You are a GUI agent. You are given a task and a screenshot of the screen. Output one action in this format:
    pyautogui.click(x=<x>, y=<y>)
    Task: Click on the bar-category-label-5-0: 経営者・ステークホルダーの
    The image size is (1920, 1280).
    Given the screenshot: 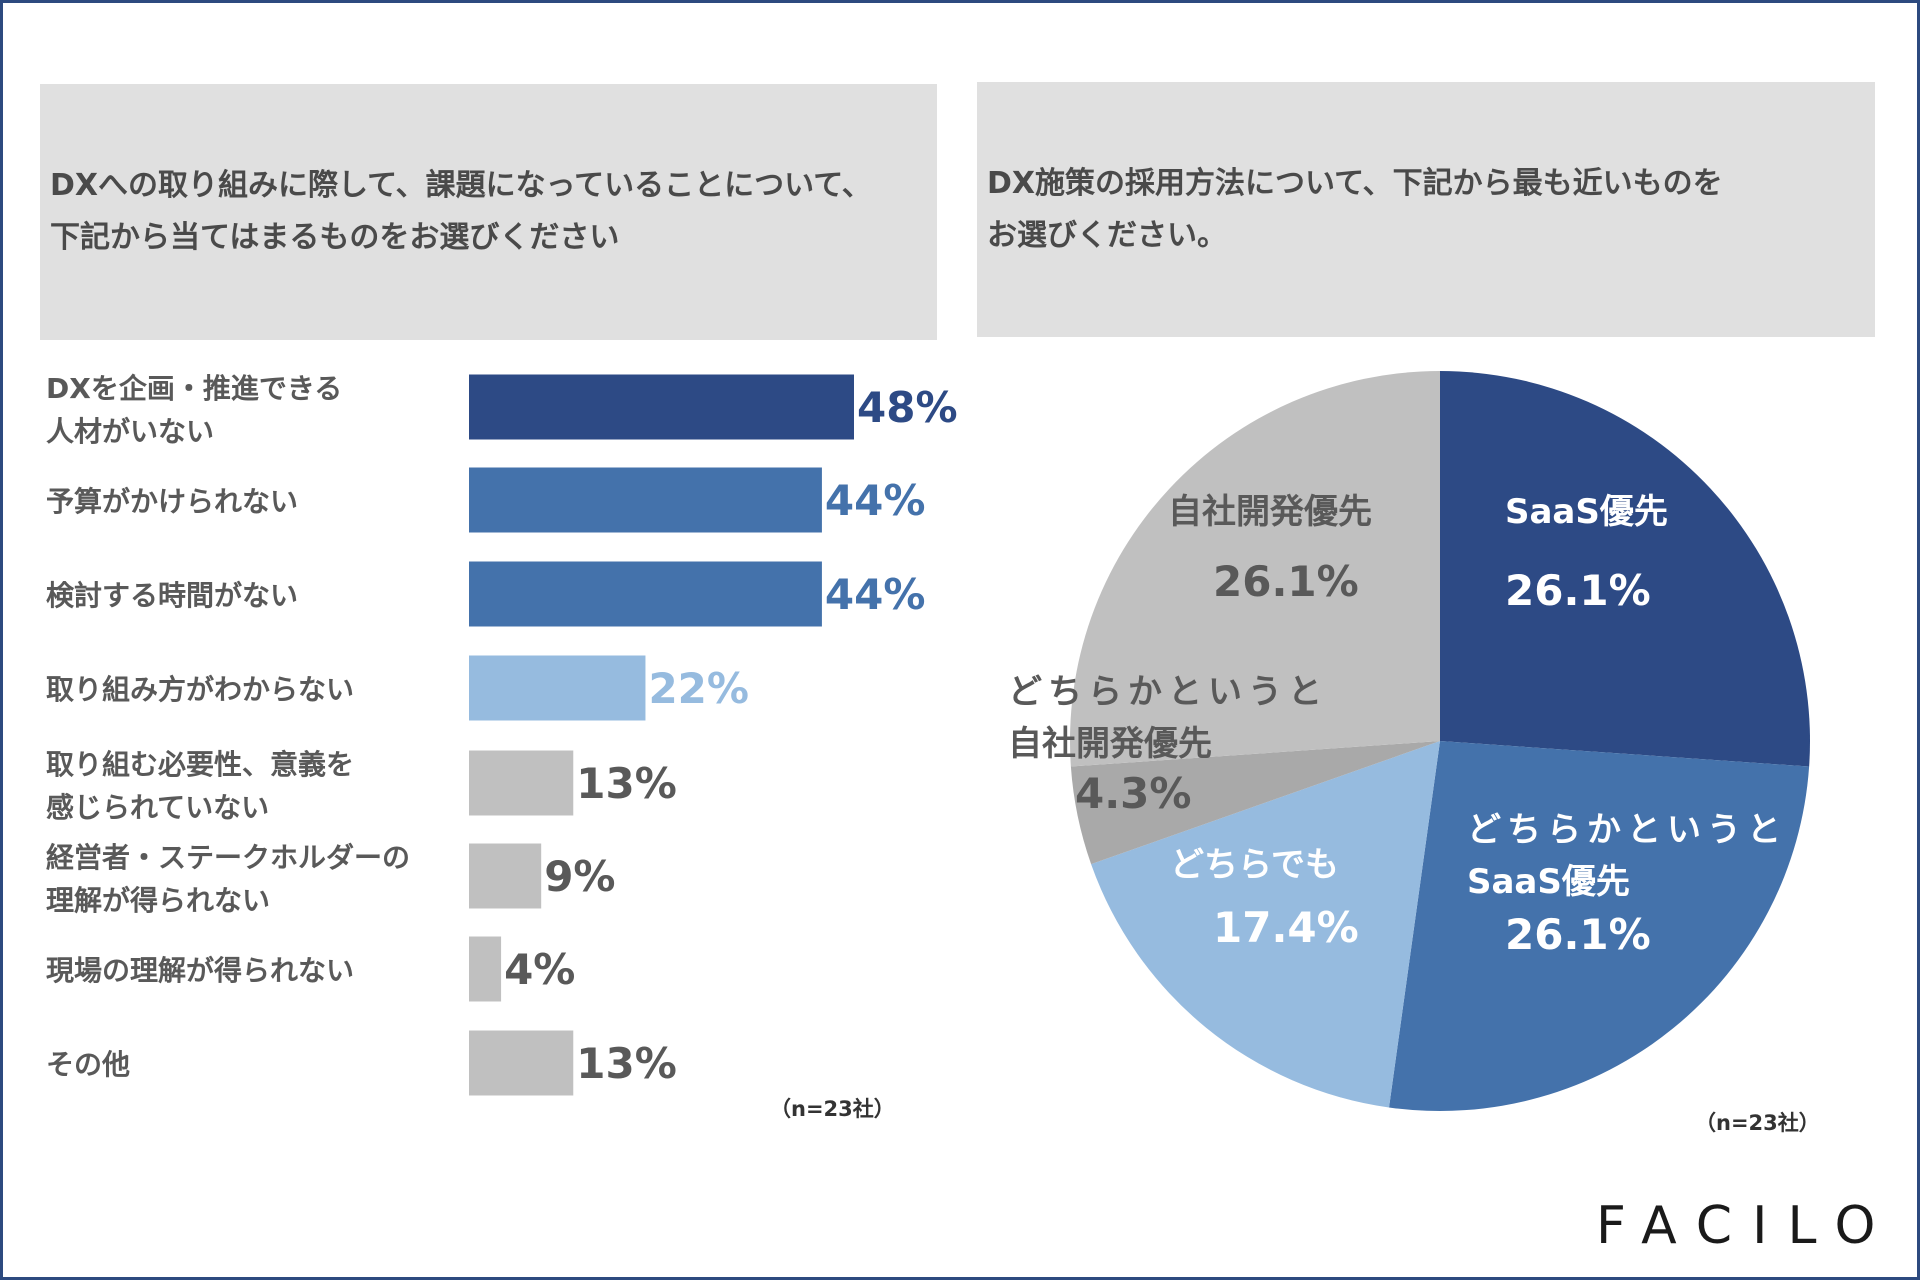 What is the action you would take?
    pyautogui.click(x=228, y=857)
    